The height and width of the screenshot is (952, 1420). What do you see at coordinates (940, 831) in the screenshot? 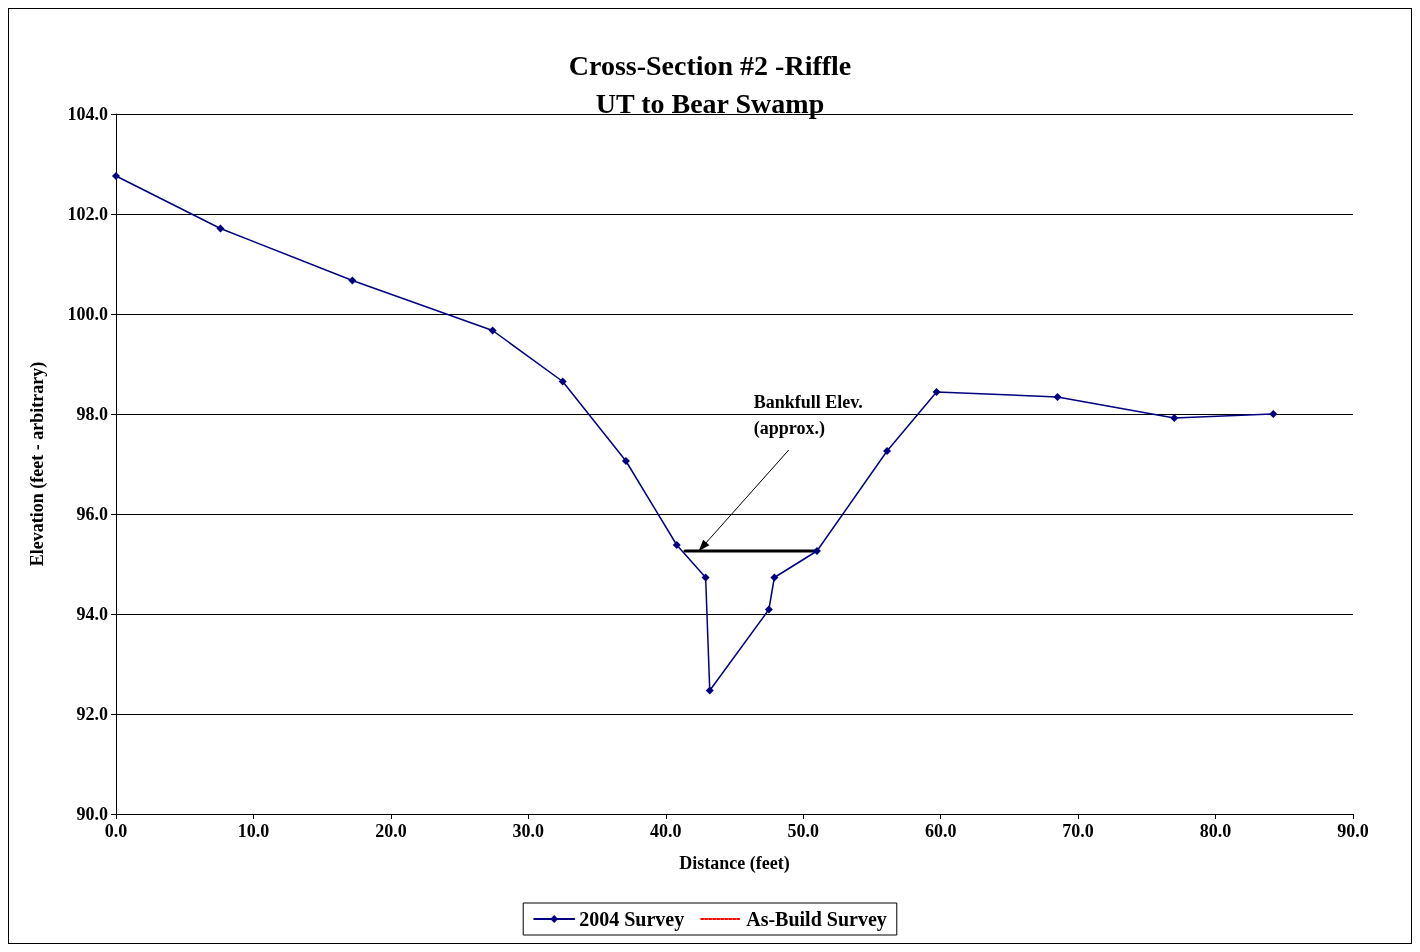
I see `x-tick-label: 60.0` at bounding box center [940, 831].